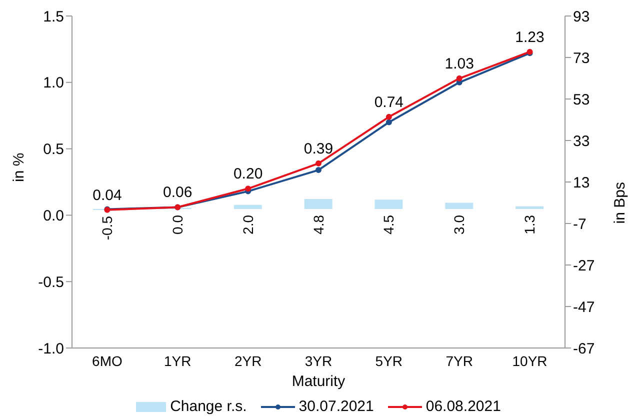 This screenshot has width=637, height=419. I want to click on data-label: 0.39, so click(319, 149).